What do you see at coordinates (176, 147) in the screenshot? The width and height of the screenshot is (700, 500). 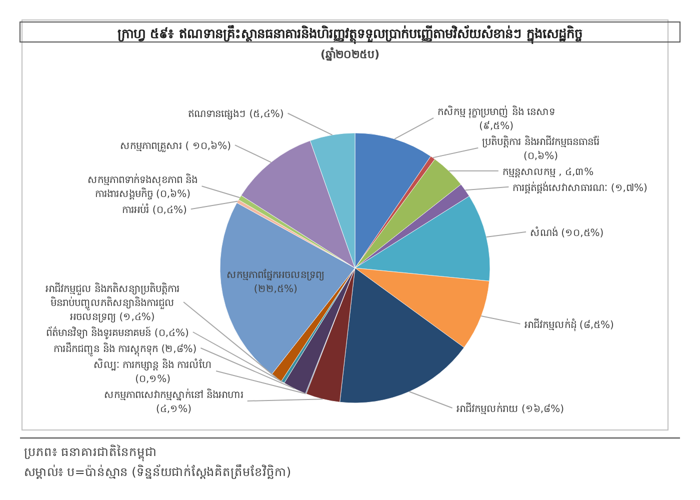 I see `slice-label: សកម្មភាពគ្រួសារ ( ១០,៦%)` at bounding box center [176, 147].